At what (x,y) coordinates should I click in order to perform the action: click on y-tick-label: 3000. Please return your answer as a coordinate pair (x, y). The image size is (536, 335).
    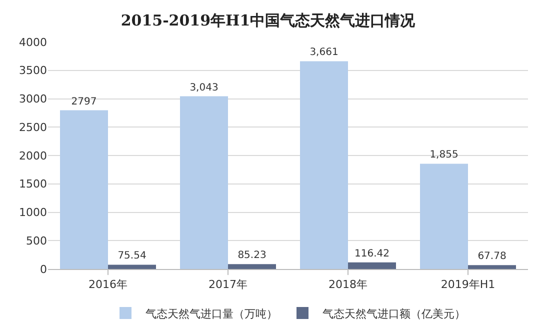
    Looking at the image, I should click on (33, 99).